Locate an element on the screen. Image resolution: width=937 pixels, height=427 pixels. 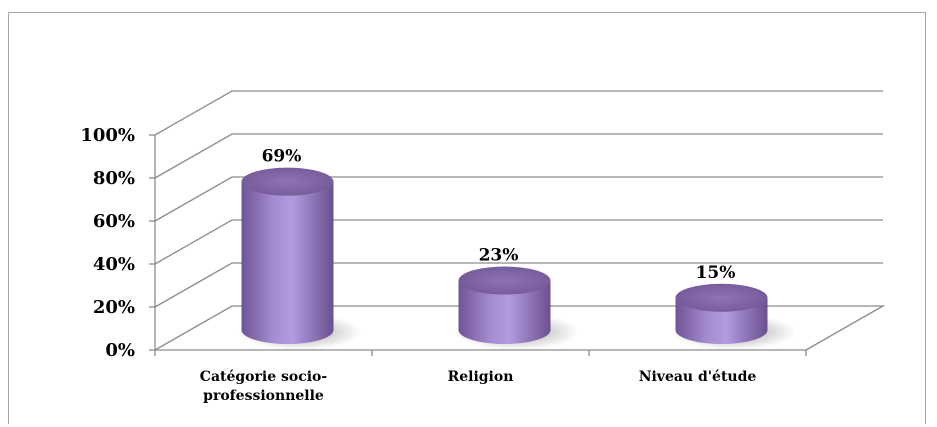
y-tick-label: 20% is located at coordinates (114, 307).